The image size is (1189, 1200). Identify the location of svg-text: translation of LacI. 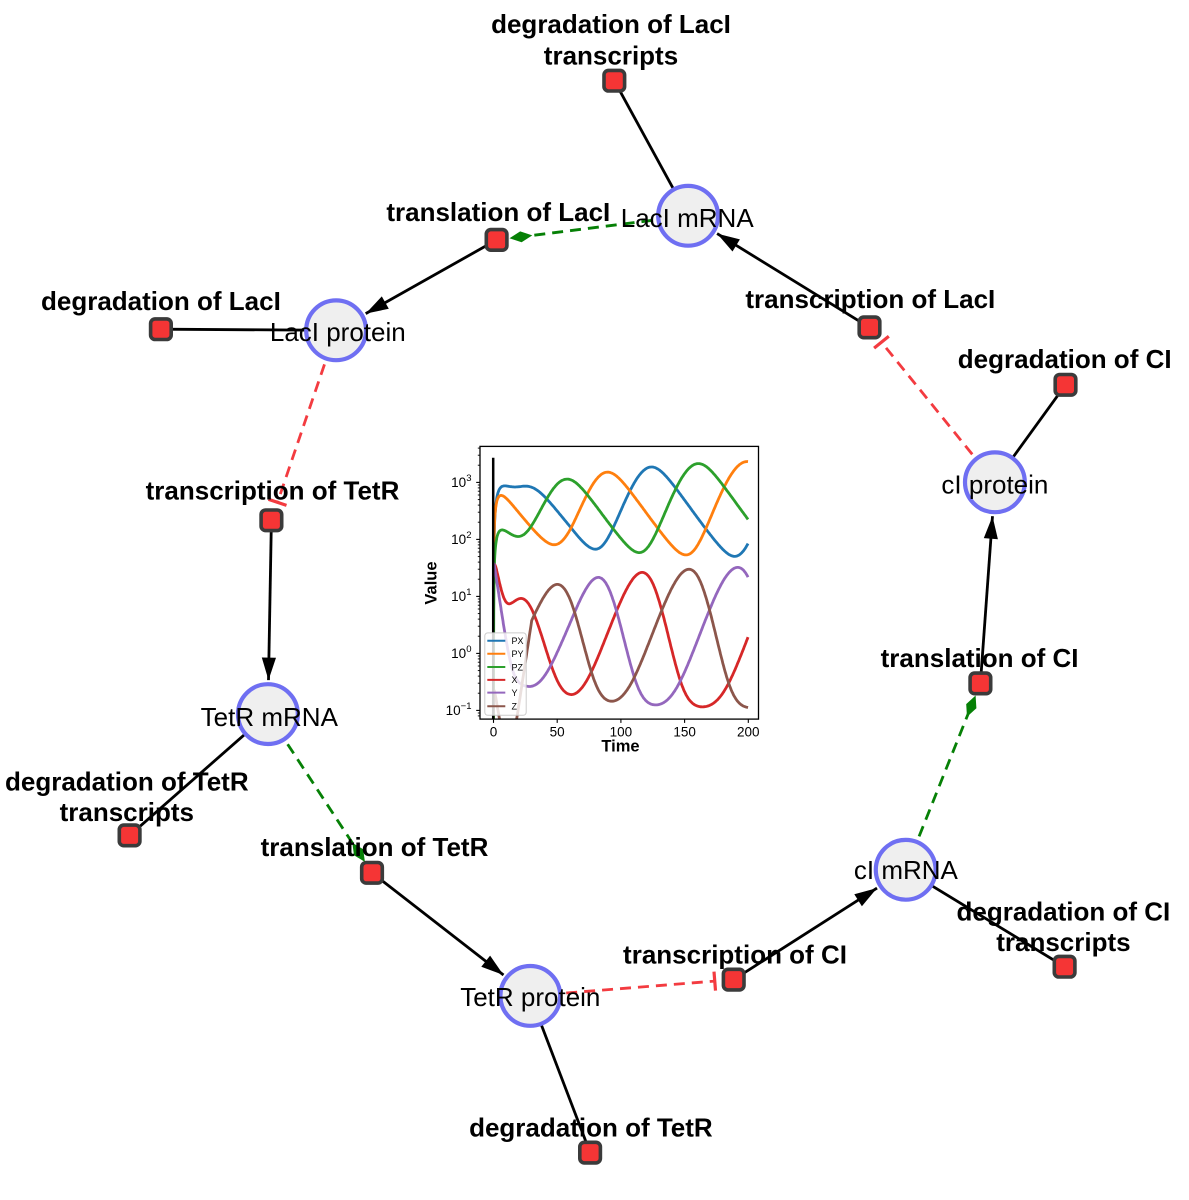
(498, 212).